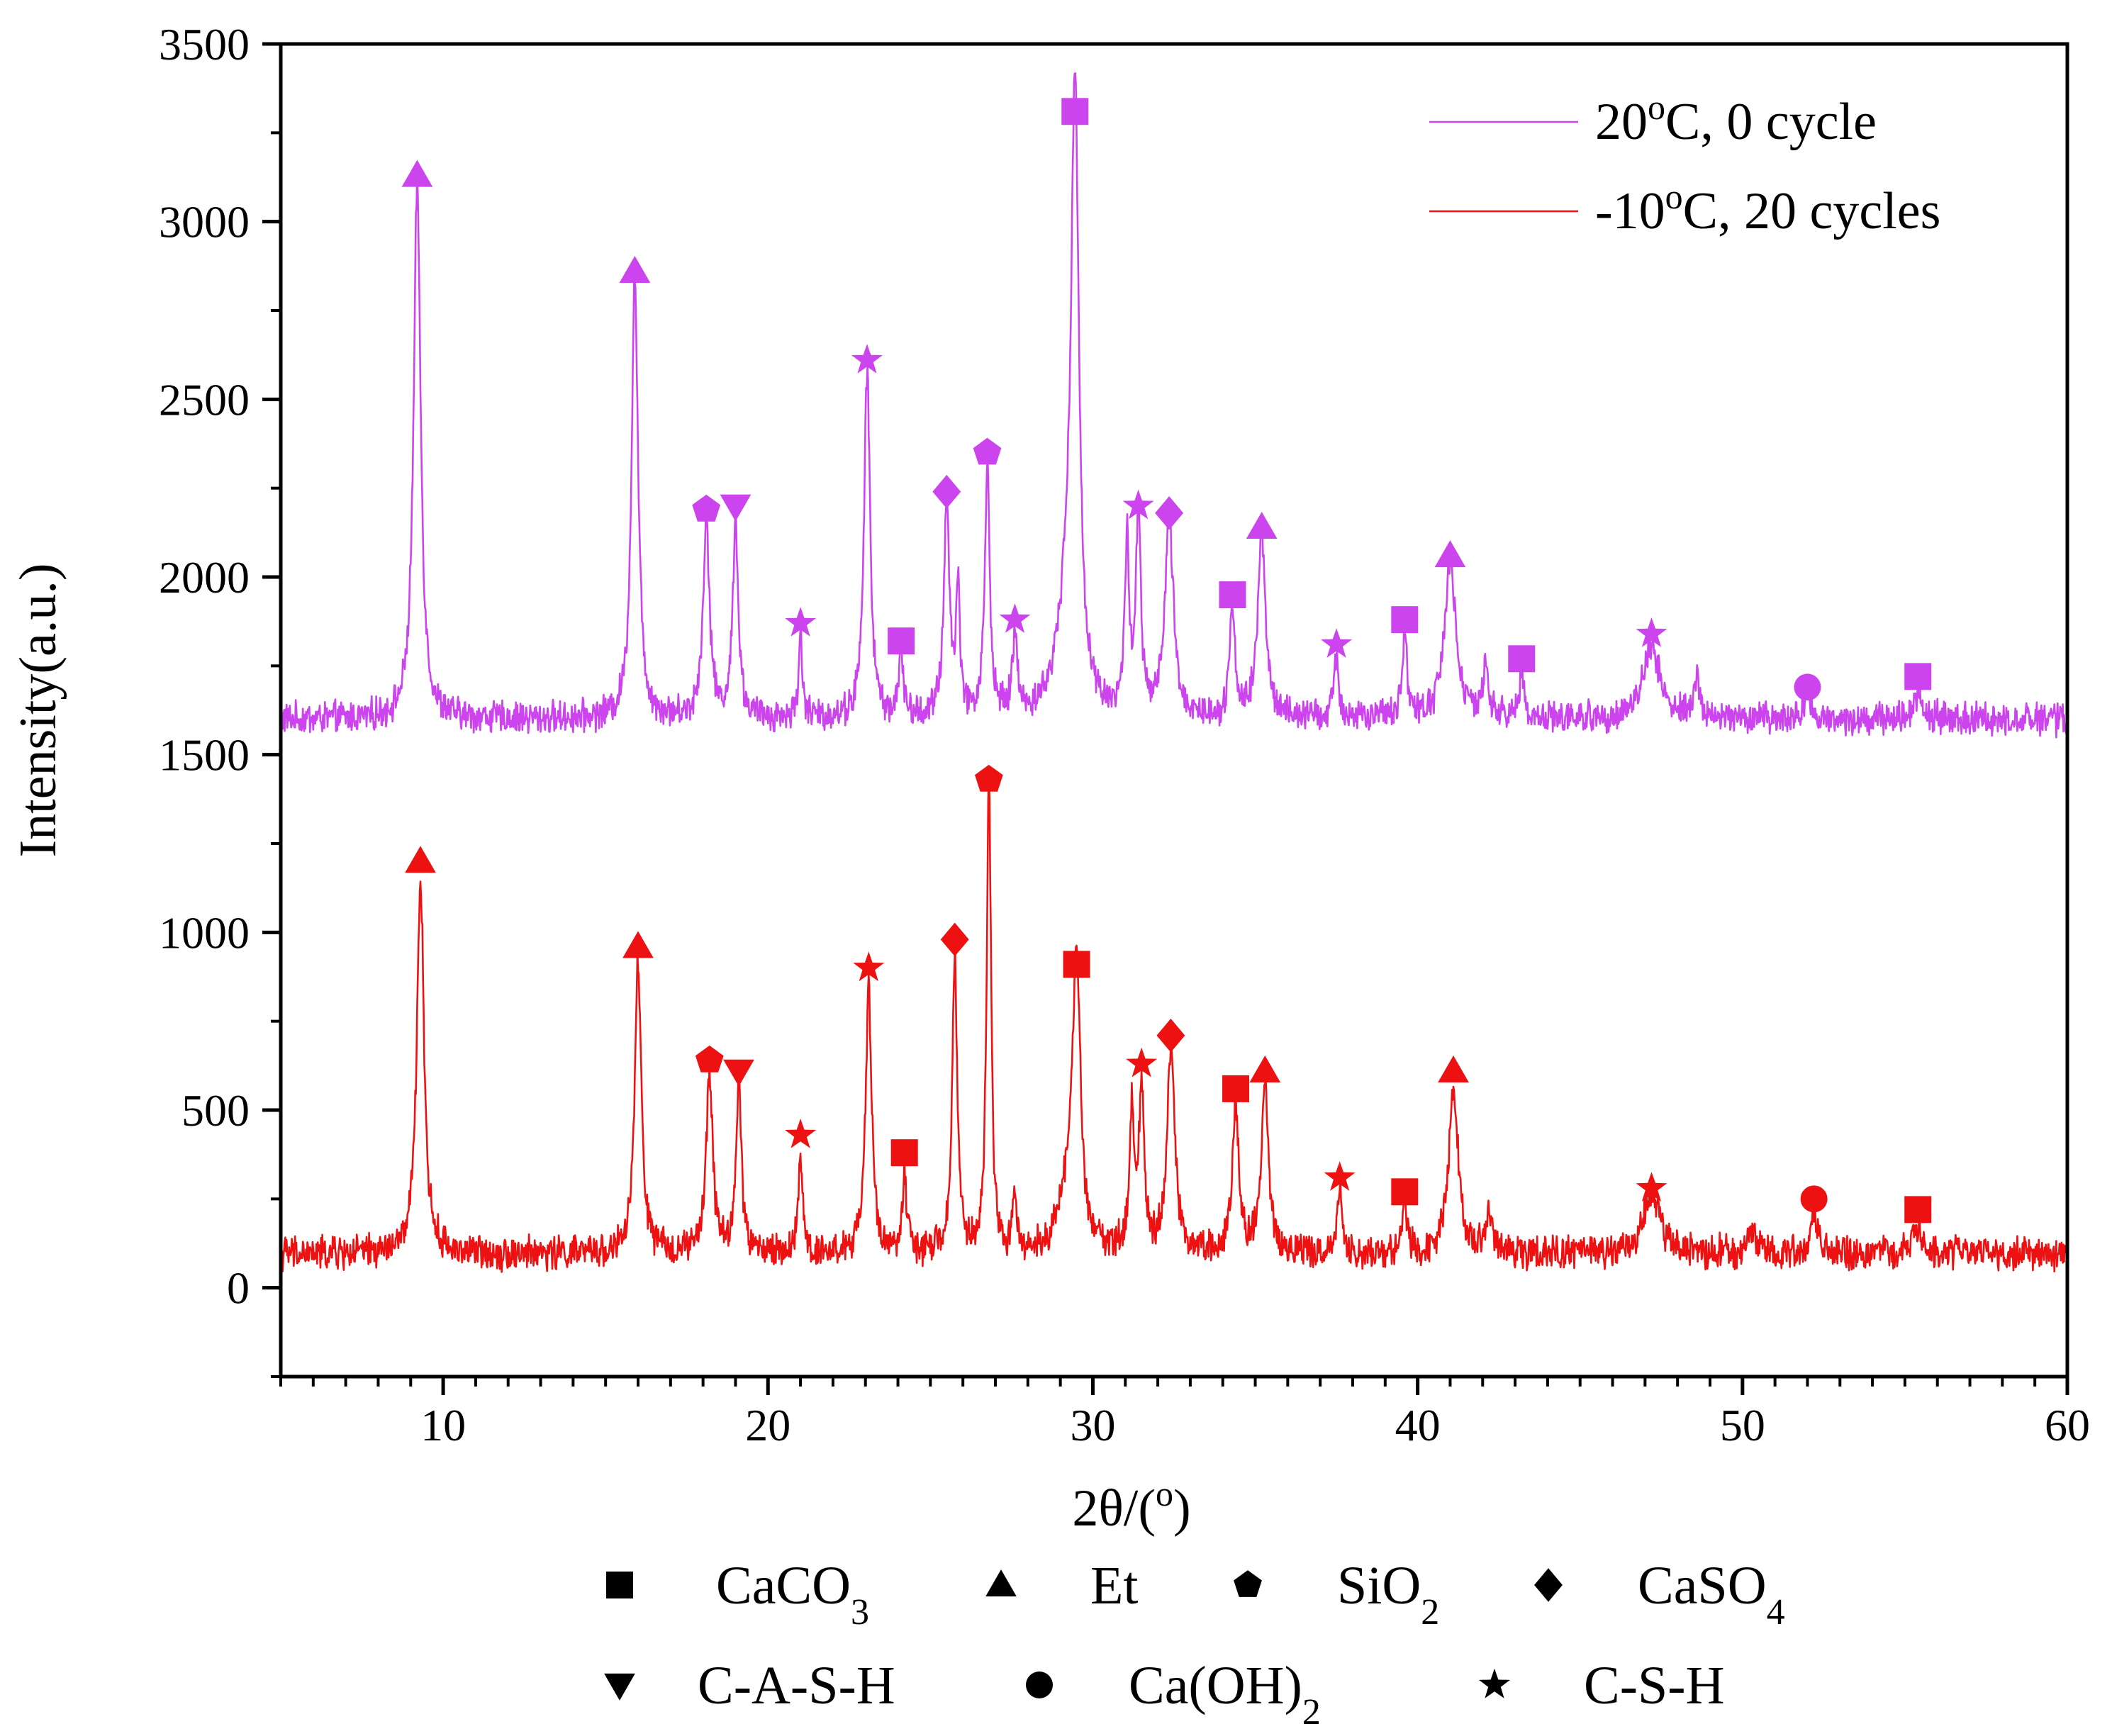 The image size is (2112, 1736). What do you see at coordinates (1711, 1595) in the screenshot?
I see `phase-legend-label: CaSO4` at bounding box center [1711, 1595].